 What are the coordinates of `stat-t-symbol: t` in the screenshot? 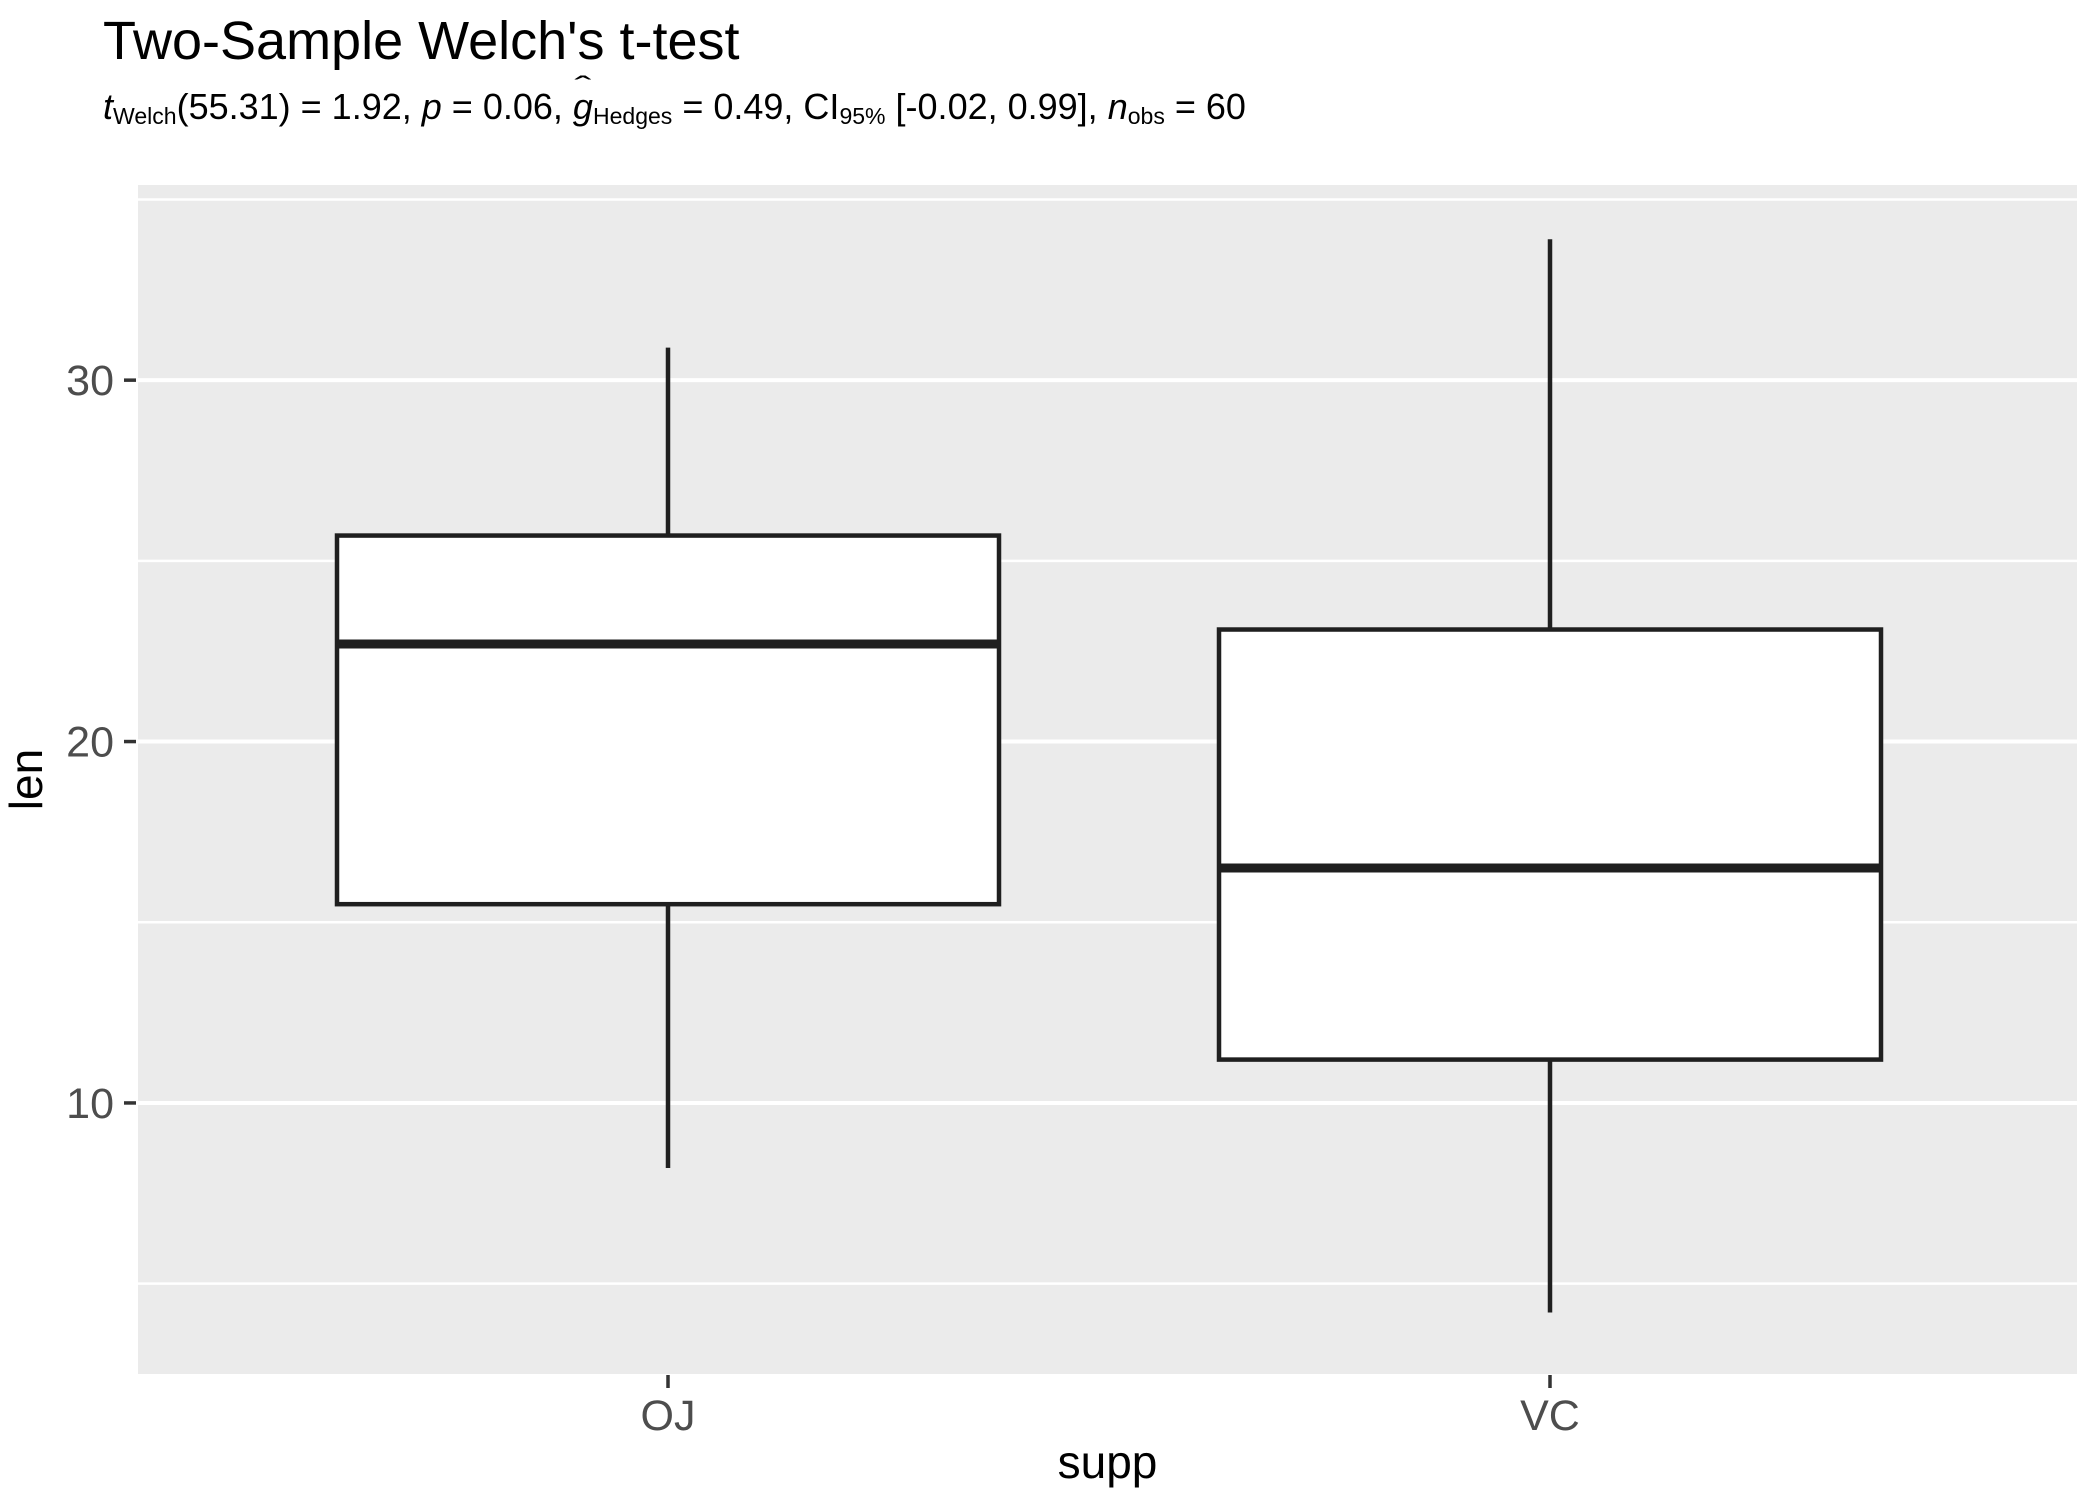 It's located at (108, 106).